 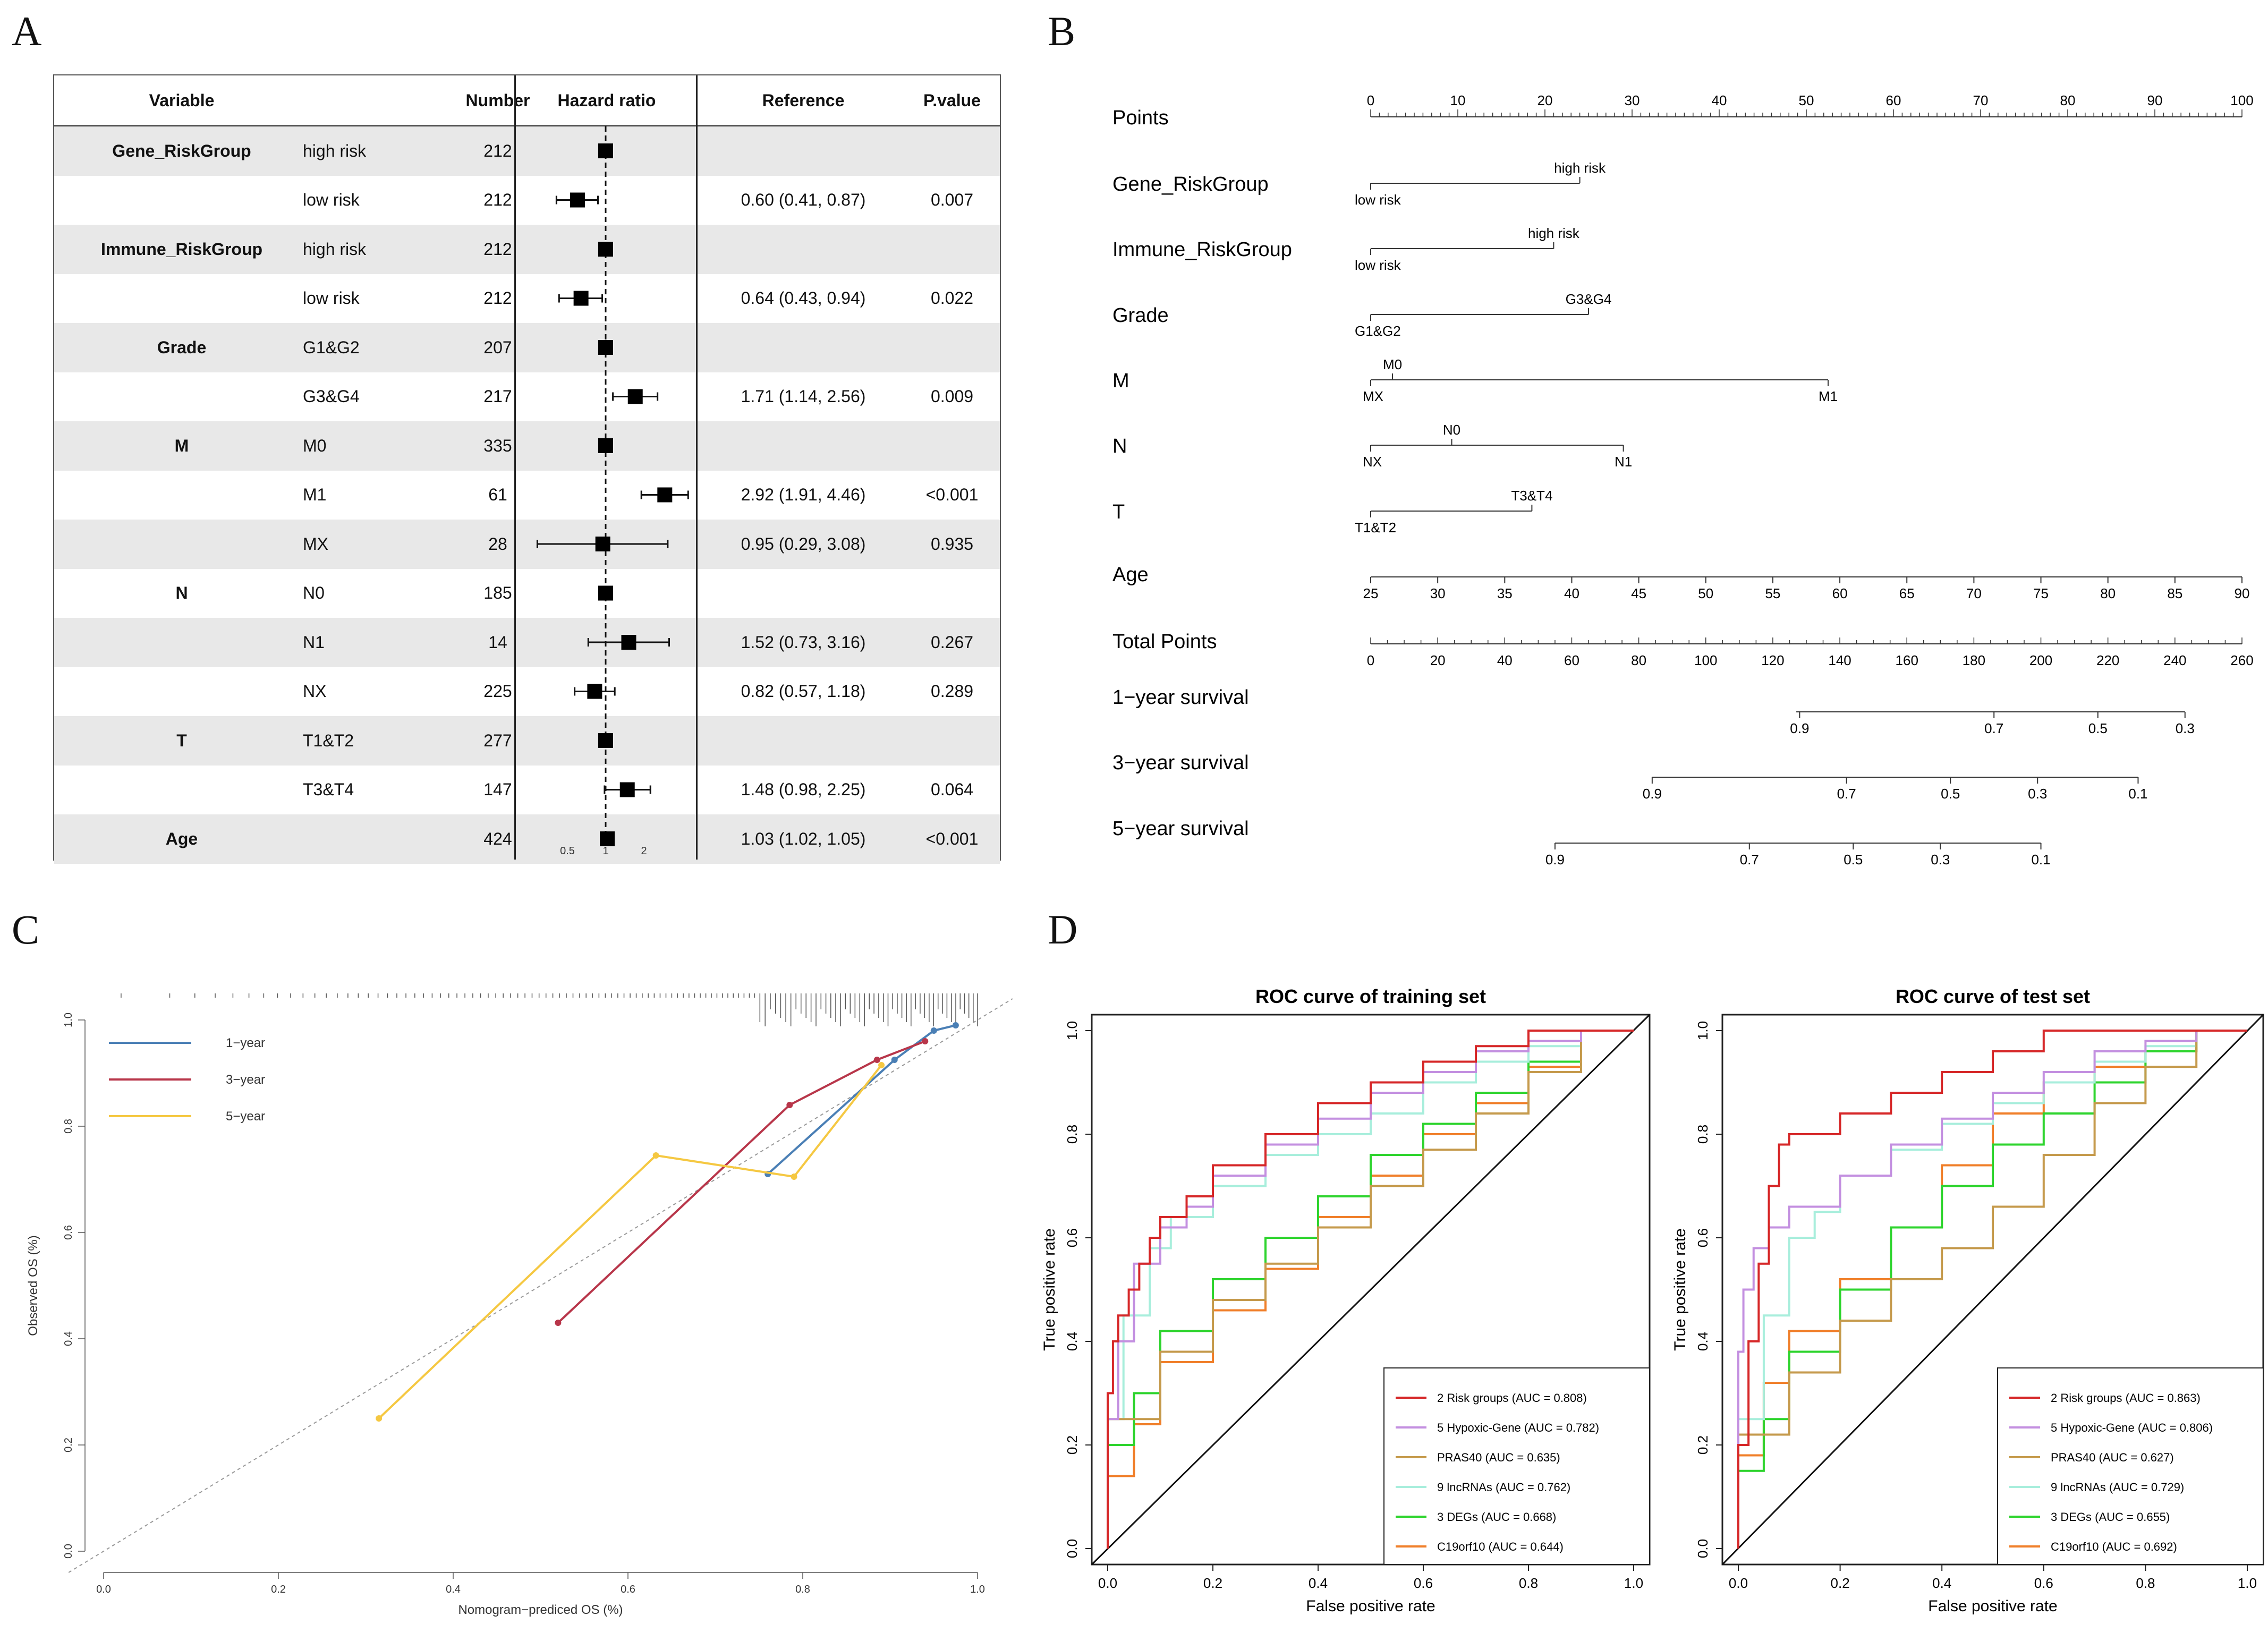 I want to click on roc-title: ROC curve of training set, so click(x=1370, y=996).